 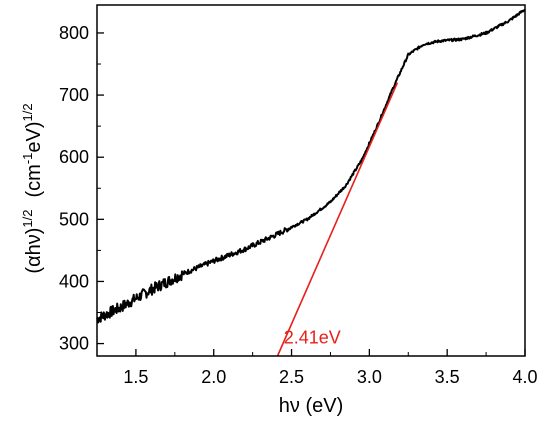 What do you see at coordinates (311, 406) in the screenshot?
I see `x-axis-title: hν (eV)` at bounding box center [311, 406].